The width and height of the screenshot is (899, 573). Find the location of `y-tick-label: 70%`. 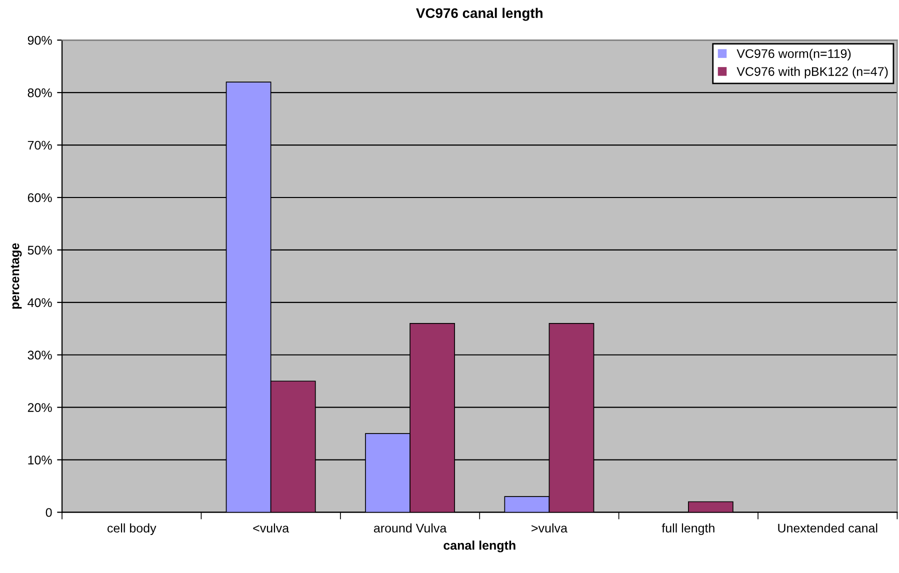

y-tick-label: 70% is located at coordinates (40, 145).